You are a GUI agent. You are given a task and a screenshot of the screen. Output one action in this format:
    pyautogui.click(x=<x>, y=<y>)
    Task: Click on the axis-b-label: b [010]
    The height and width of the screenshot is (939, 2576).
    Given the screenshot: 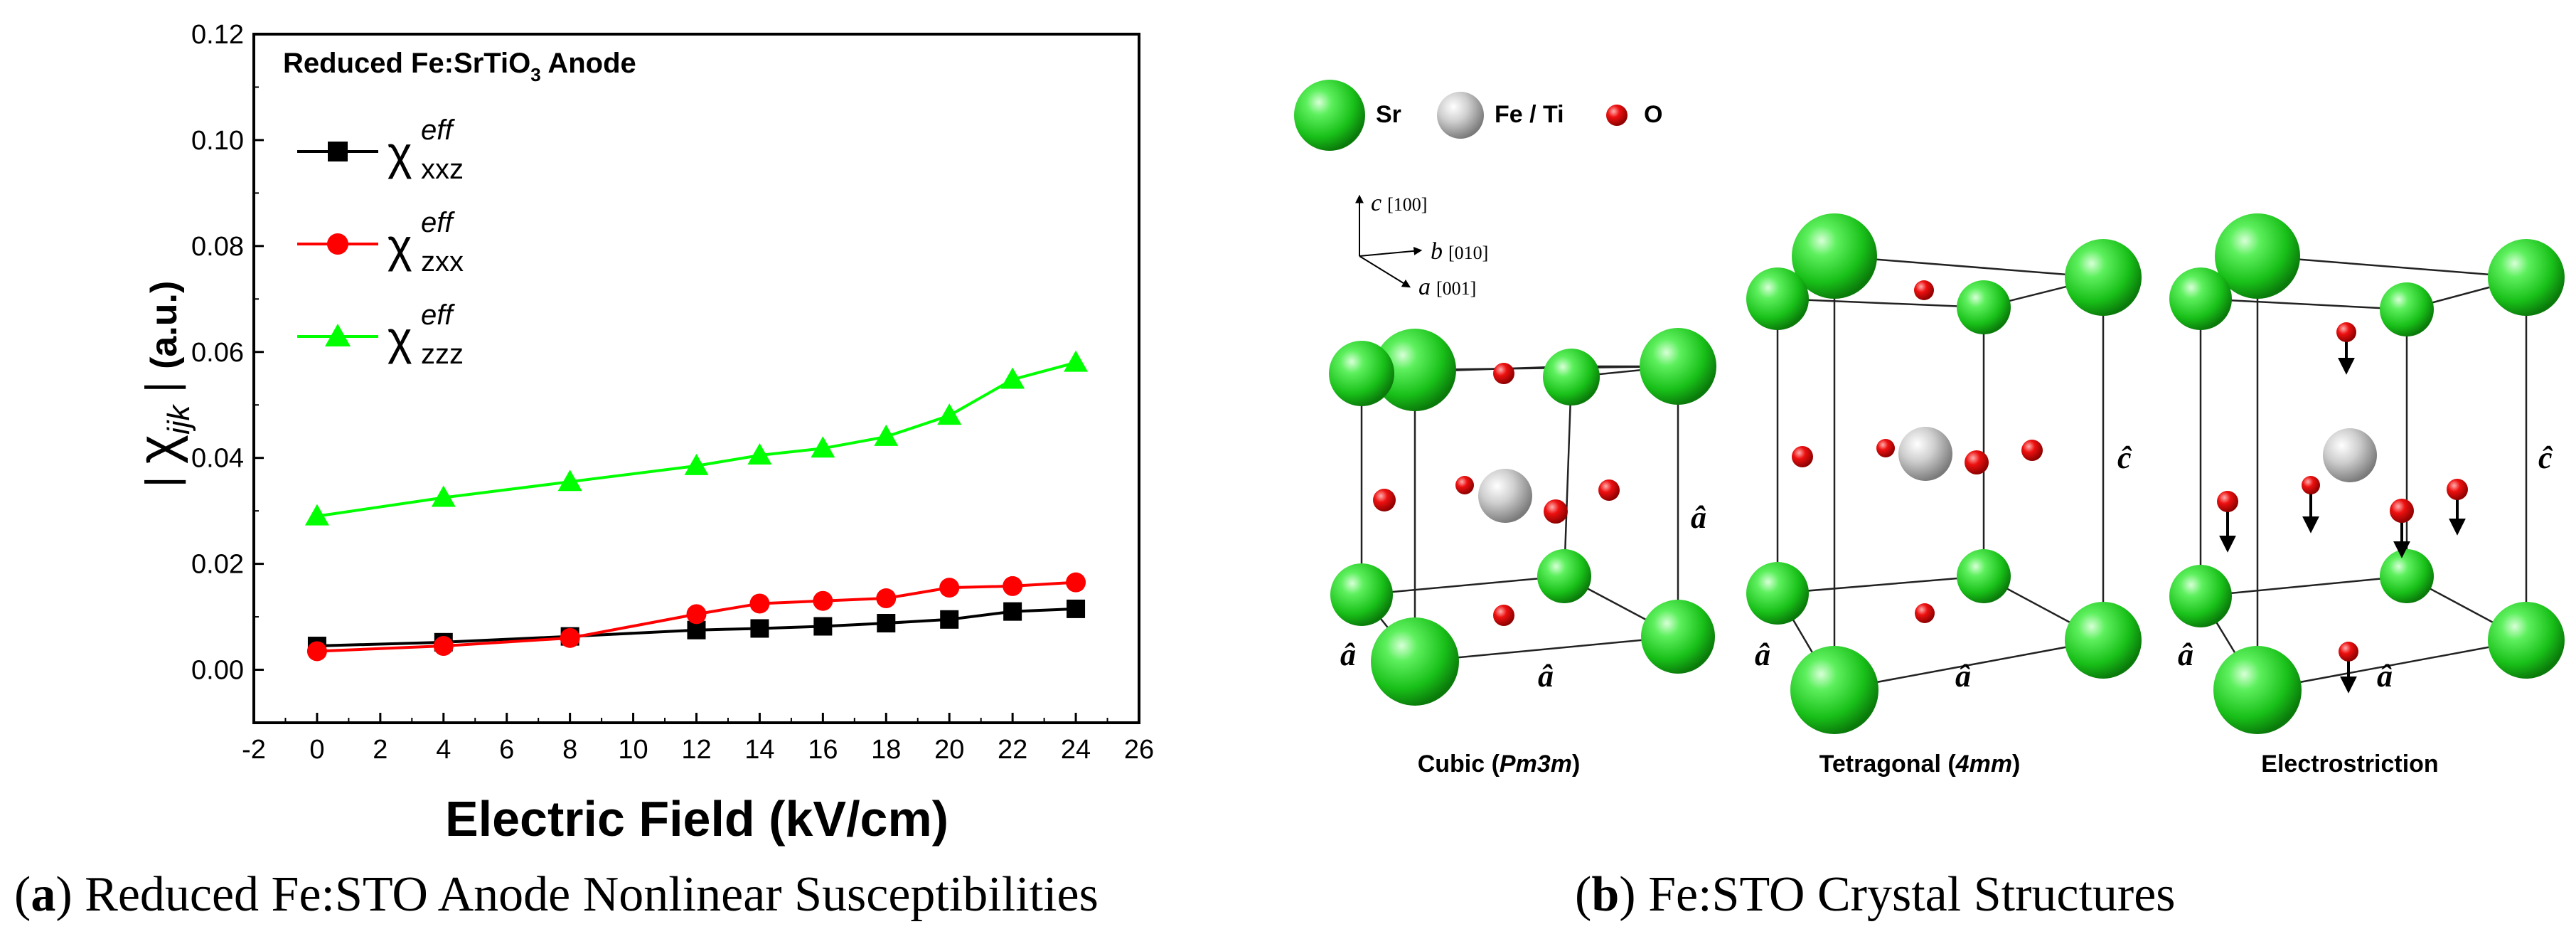 What is the action you would take?
    pyautogui.click(x=1460, y=251)
    